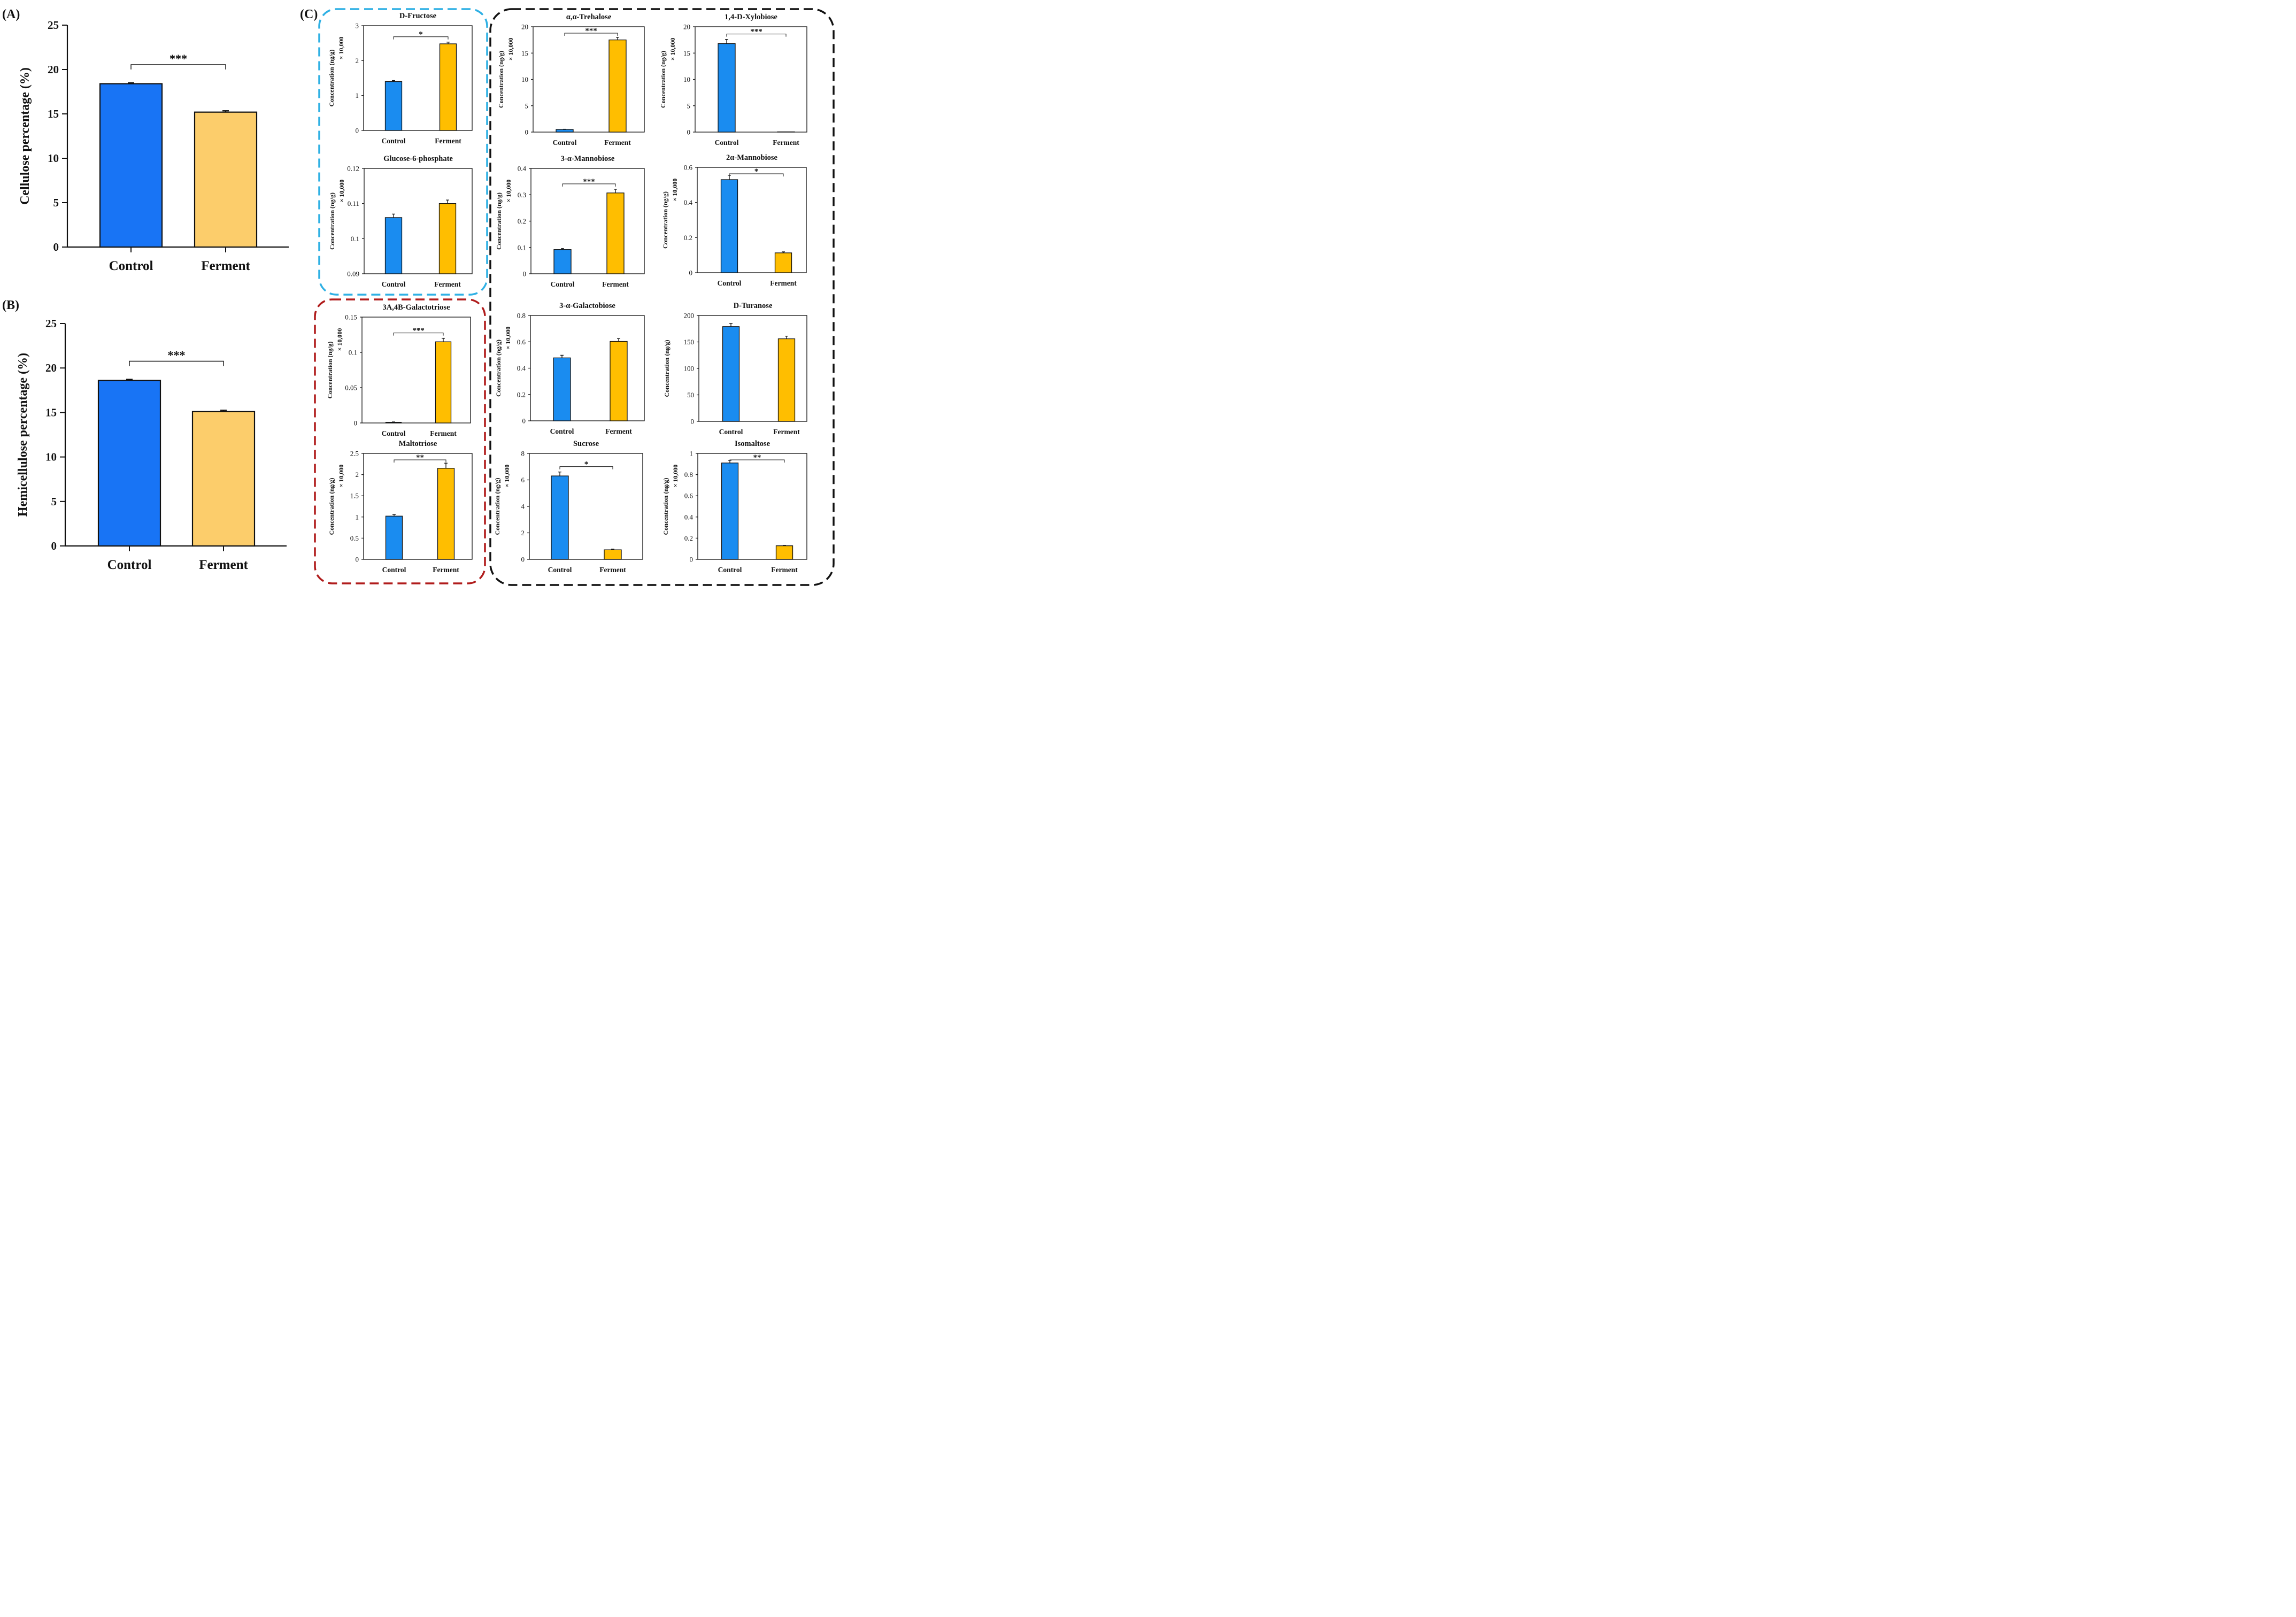 Image resolution: width=2296 pixels, height=1617 pixels. I want to click on y-tick-label: 0.11, so click(353, 203).